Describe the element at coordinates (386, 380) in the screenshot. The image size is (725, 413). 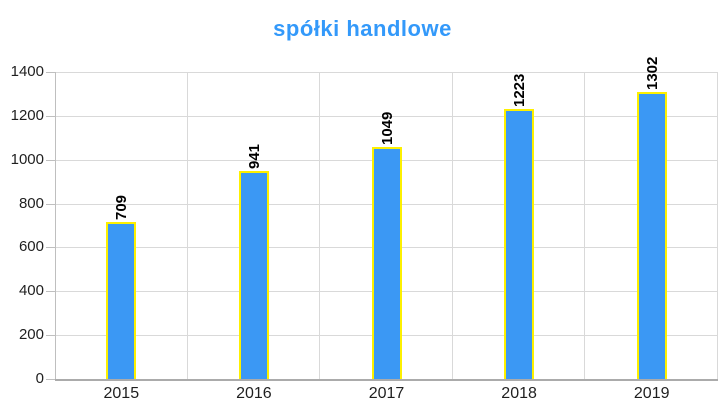
I see `x-axis-line` at that location.